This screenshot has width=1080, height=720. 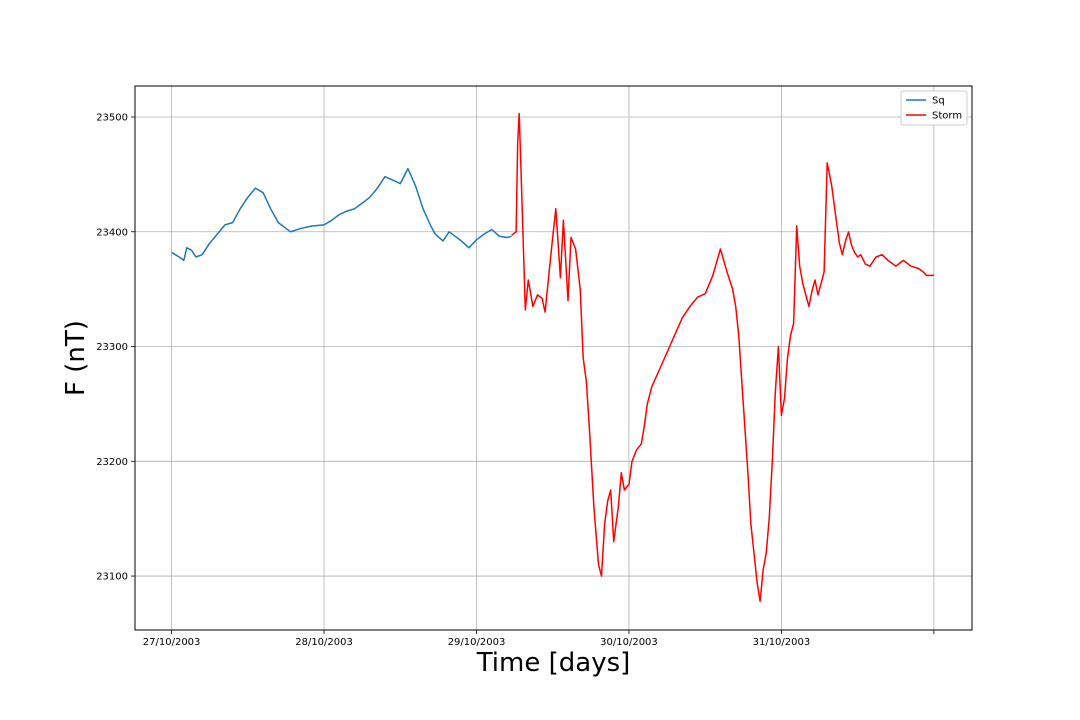 I want to click on y-axis-title: F (nT), so click(x=76, y=358).